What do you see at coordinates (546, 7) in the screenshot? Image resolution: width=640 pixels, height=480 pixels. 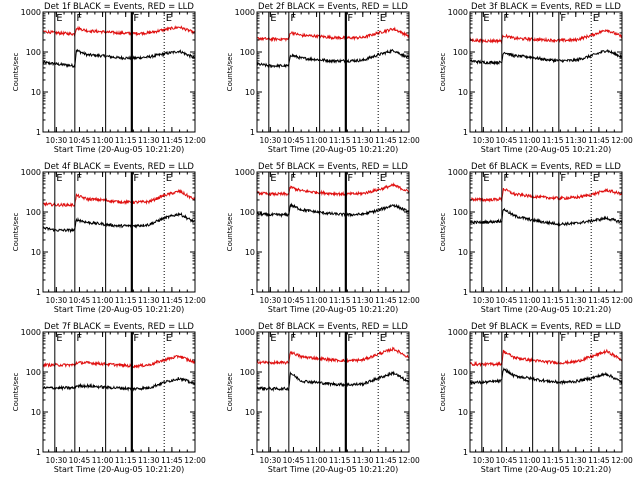 I see `chart-title: Det 3f BLACK = Events, RED = LLD` at bounding box center [546, 7].